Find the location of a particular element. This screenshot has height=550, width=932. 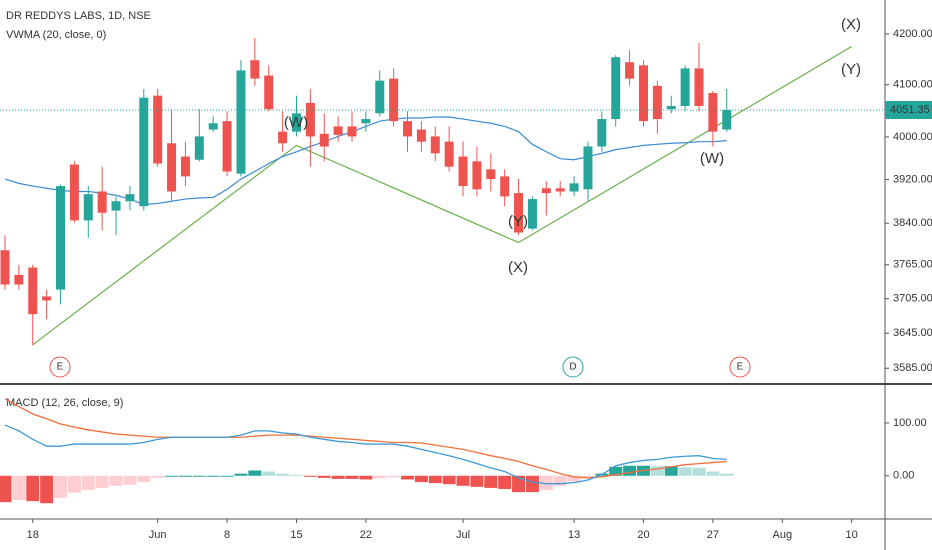

signal-line is located at coordinates (365, 438).